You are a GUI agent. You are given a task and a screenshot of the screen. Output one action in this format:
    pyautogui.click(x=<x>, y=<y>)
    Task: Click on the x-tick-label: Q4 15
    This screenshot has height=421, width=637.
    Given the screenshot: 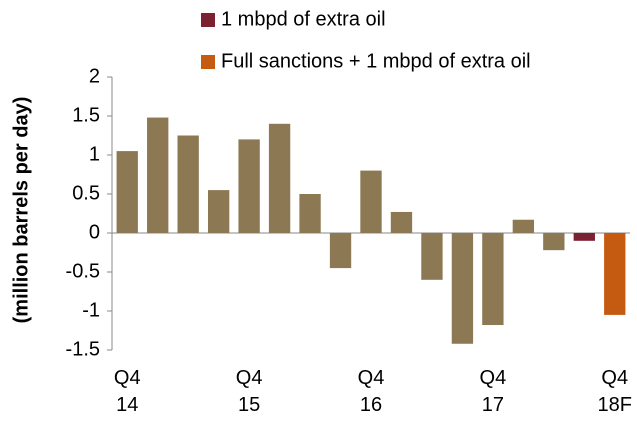 What is the action you would take?
    pyautogui.click(x=249, y=391)
    